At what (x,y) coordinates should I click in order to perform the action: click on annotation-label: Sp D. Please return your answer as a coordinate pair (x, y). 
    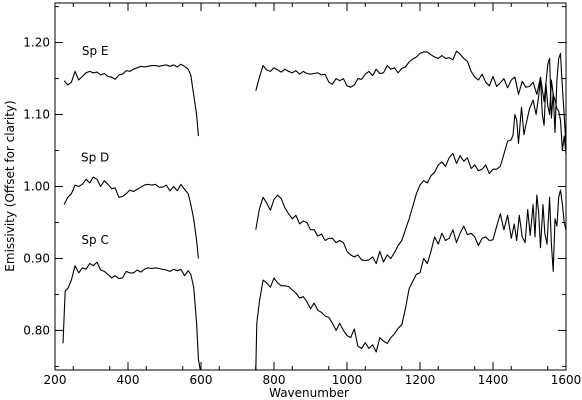
    Looking at the image, I should click on (95, 157).